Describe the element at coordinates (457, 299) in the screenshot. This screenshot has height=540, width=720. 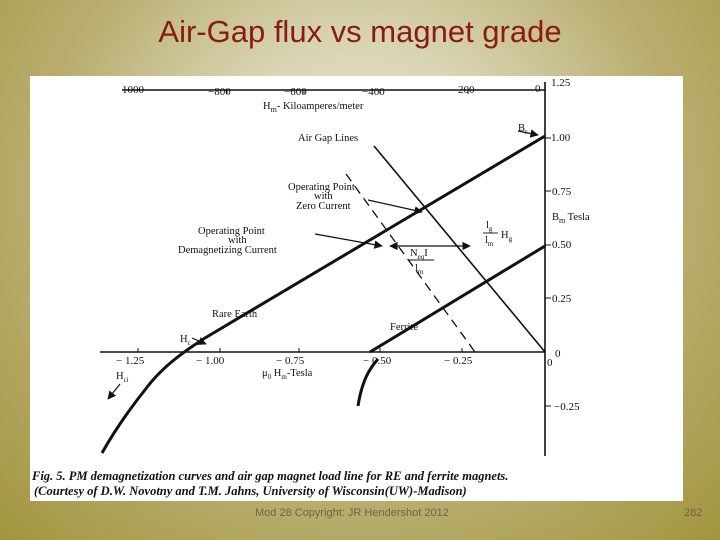
I see `ferrite-line` at that location.